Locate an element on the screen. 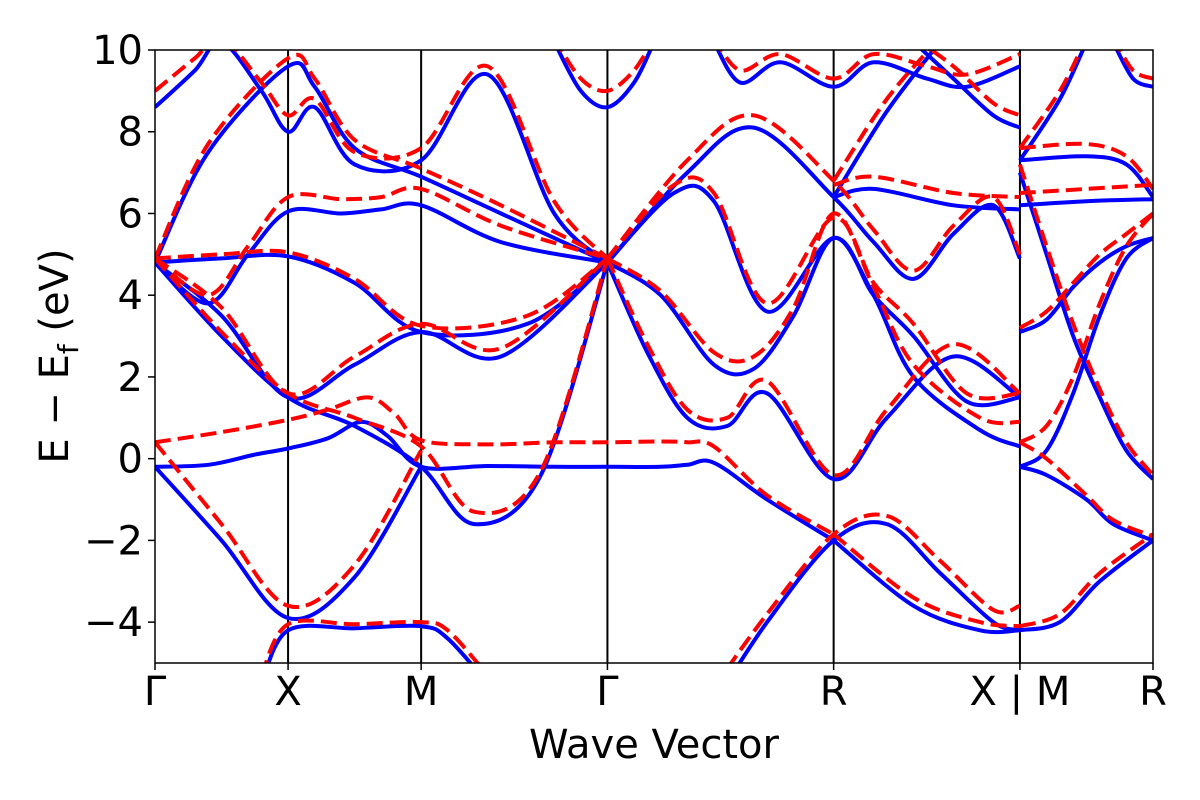 This screenshot has height=800, width=1200. y-tick-label: 8 is located at coordinates (130, 133).